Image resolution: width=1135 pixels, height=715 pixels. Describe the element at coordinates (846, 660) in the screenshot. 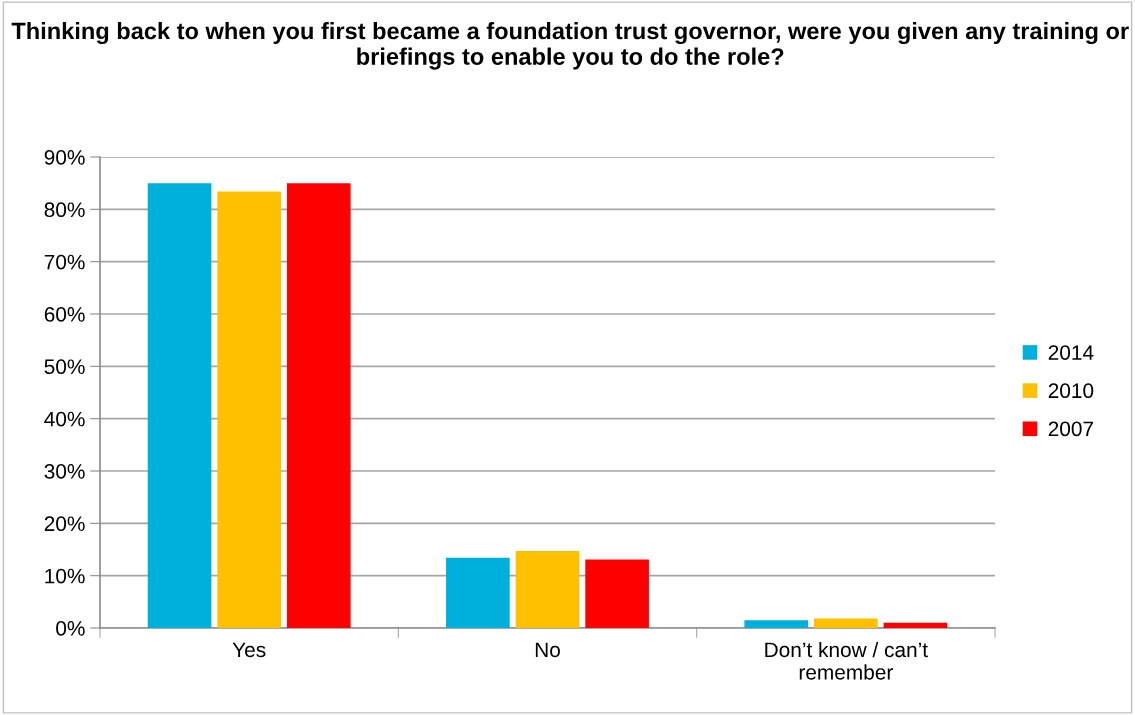

I see `x-tick-label: Don’t know / can’t remember` at that location.